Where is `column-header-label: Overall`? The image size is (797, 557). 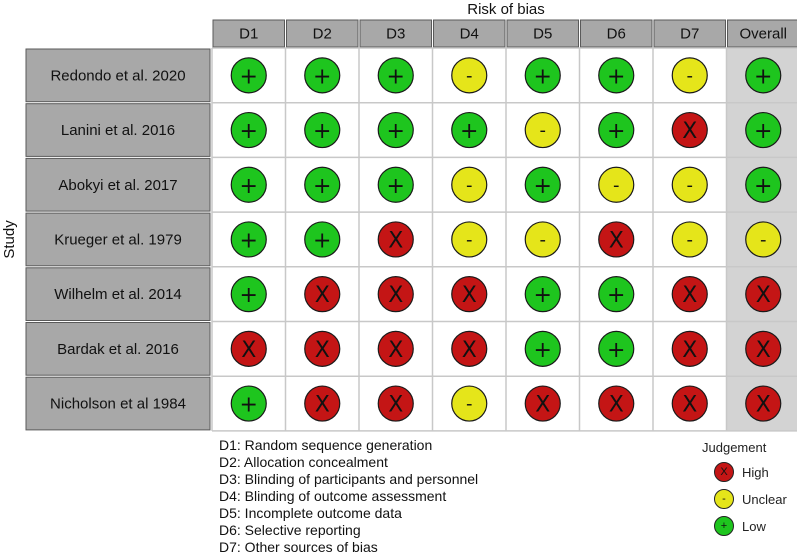
column-header-label: Overall is located at coordinates (763, 34).